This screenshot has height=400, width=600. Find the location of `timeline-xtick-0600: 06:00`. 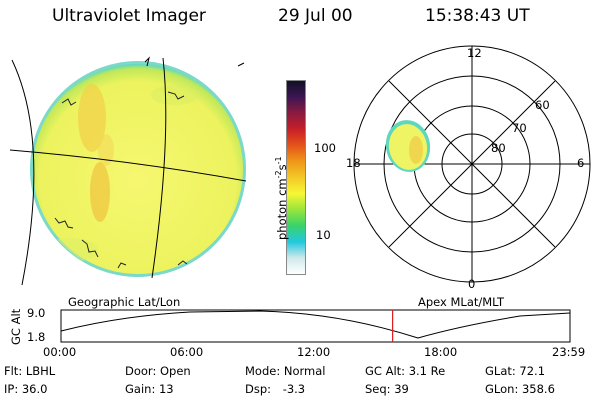

timeline-xtick-0600: 06:00 is located at coordinates (187, 352).